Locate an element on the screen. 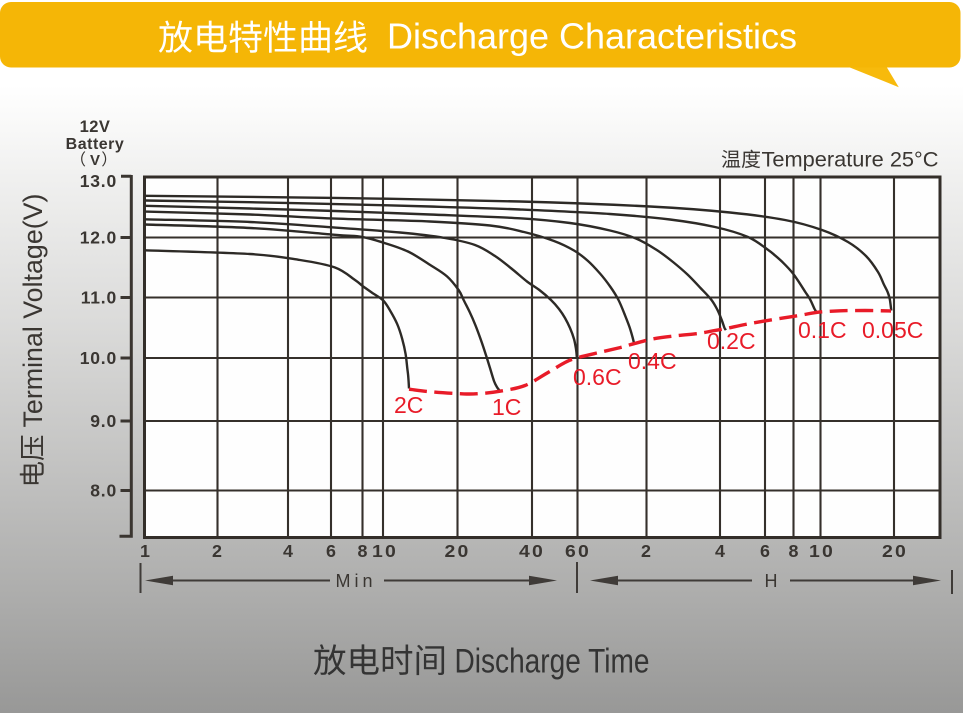 This screenshot has height=713, width=963. svg-text: 0.05C is located at coordinates (892, 330).